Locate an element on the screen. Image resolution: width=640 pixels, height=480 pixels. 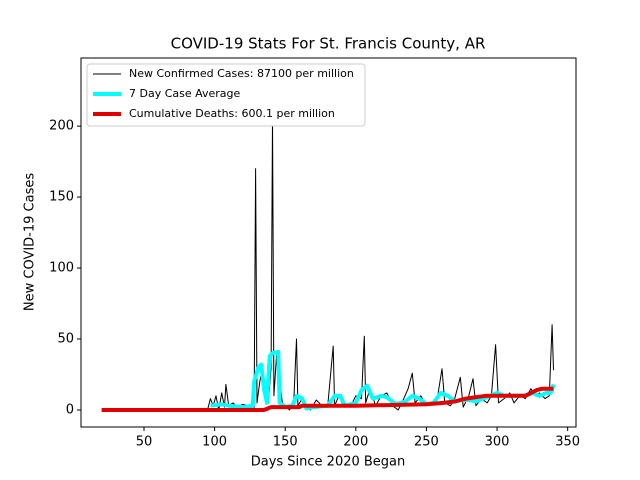
x-tick-label: 300 is located at coordinates (497, 442).